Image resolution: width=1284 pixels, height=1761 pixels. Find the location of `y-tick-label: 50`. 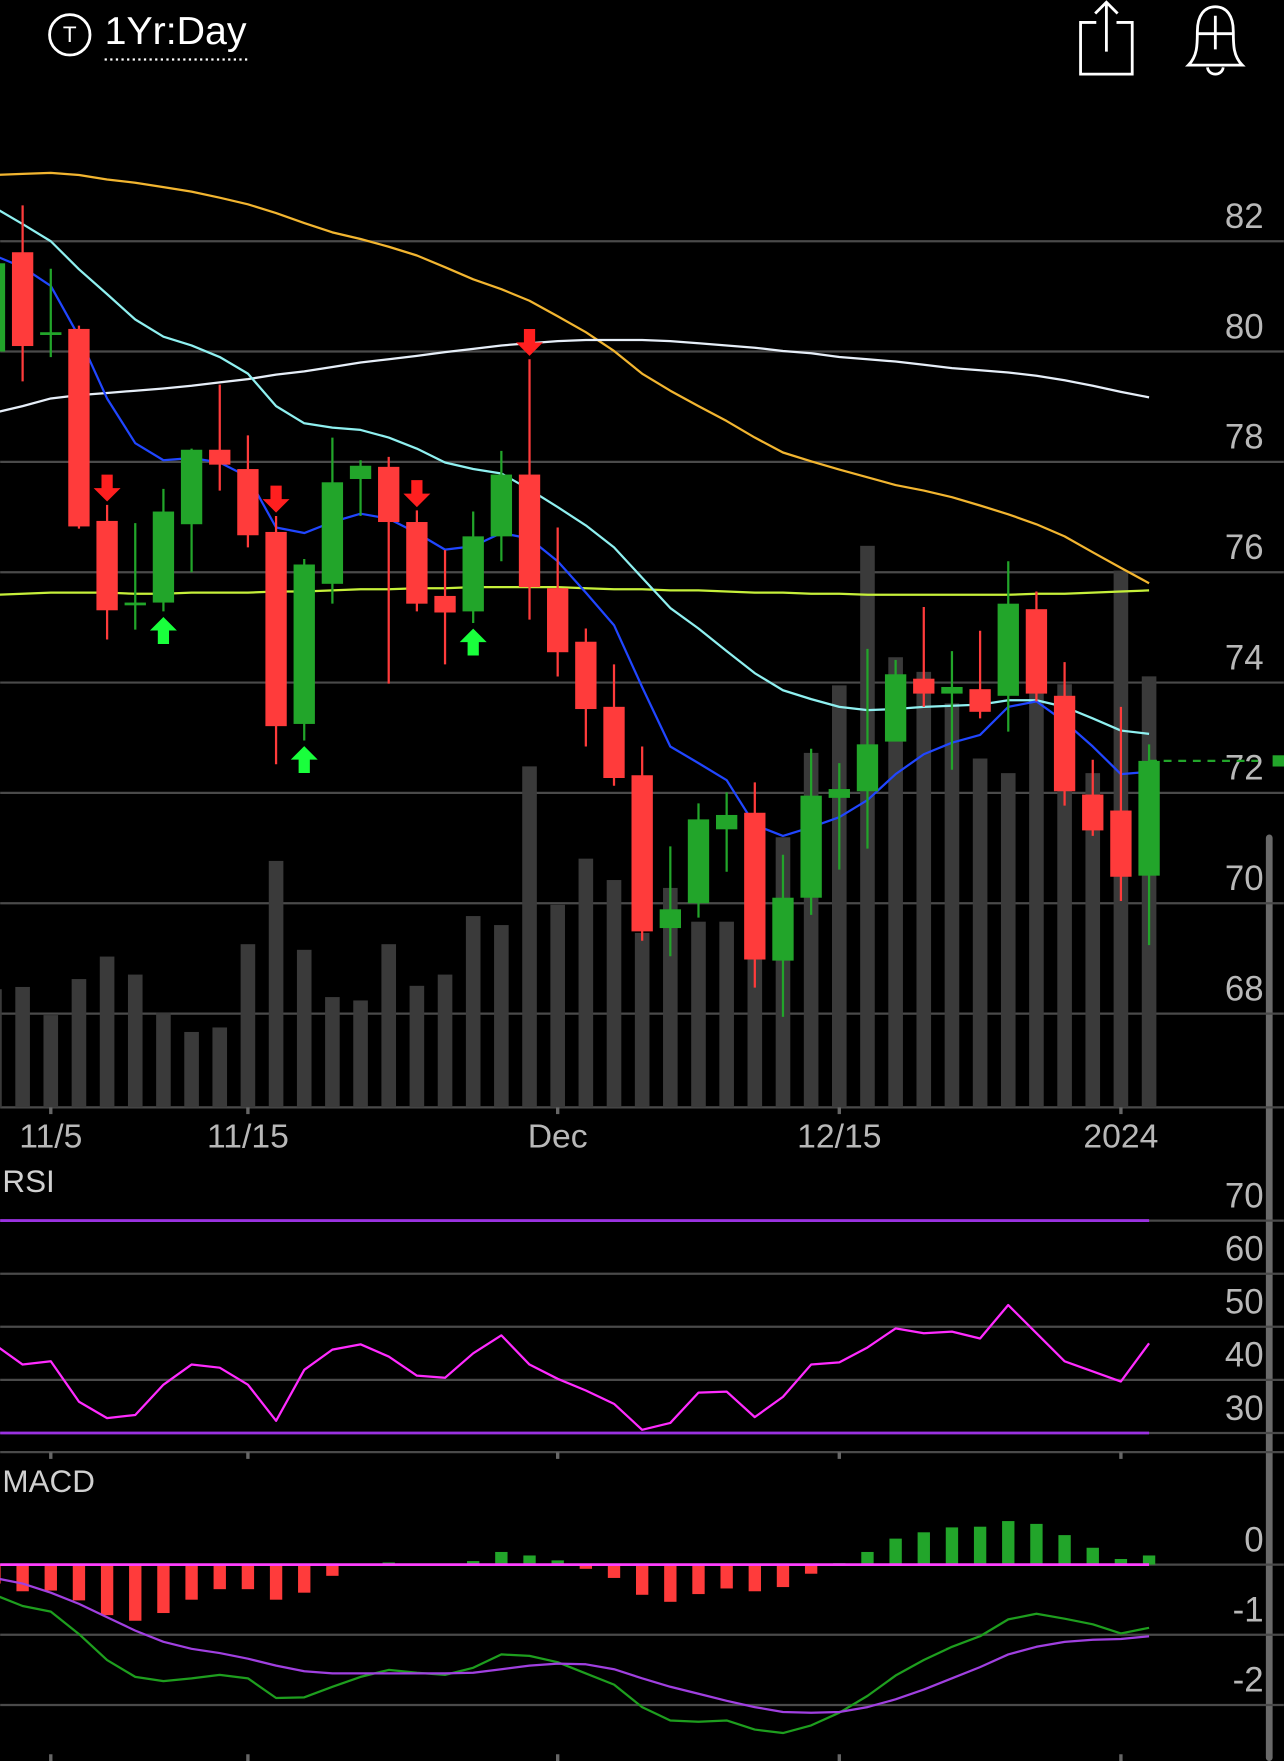

y-tick-label: 50 is located at coordinates (1244, 1302).